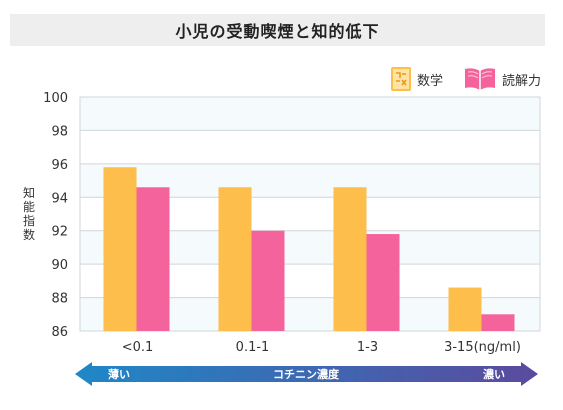 This screenshot has width=563, height=410. Describe the element at coordinates (321, 347) in the screenshot. I see `x-tick-labels: <0.1 0.1-1 1-3 3-15(ng/ml)` at that location.